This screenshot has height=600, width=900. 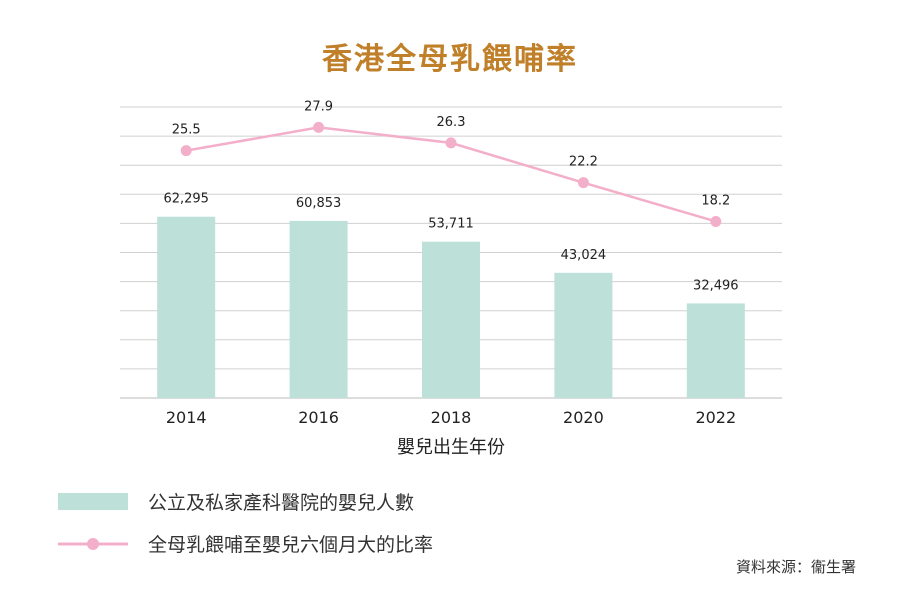 I want to click on rate-label: 25.5, so click(x=186, y=130).